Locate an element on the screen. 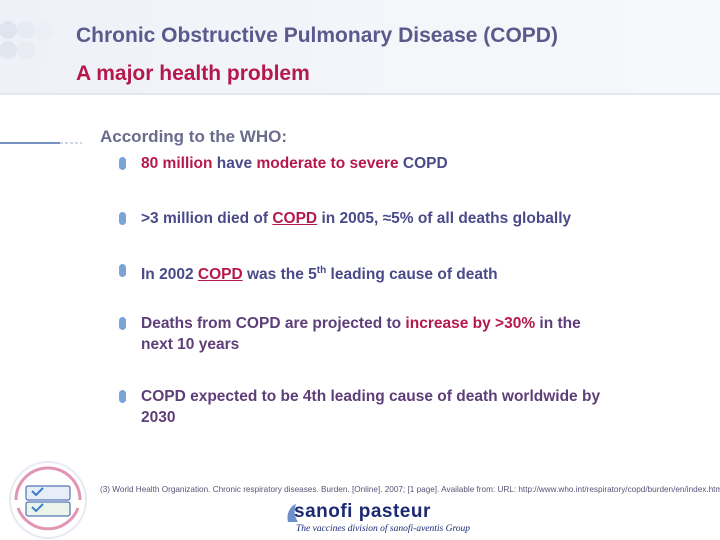 This screenshot has height=540, width=720. slide-subtitle: A major health problem is located at coordinates (193, 73).